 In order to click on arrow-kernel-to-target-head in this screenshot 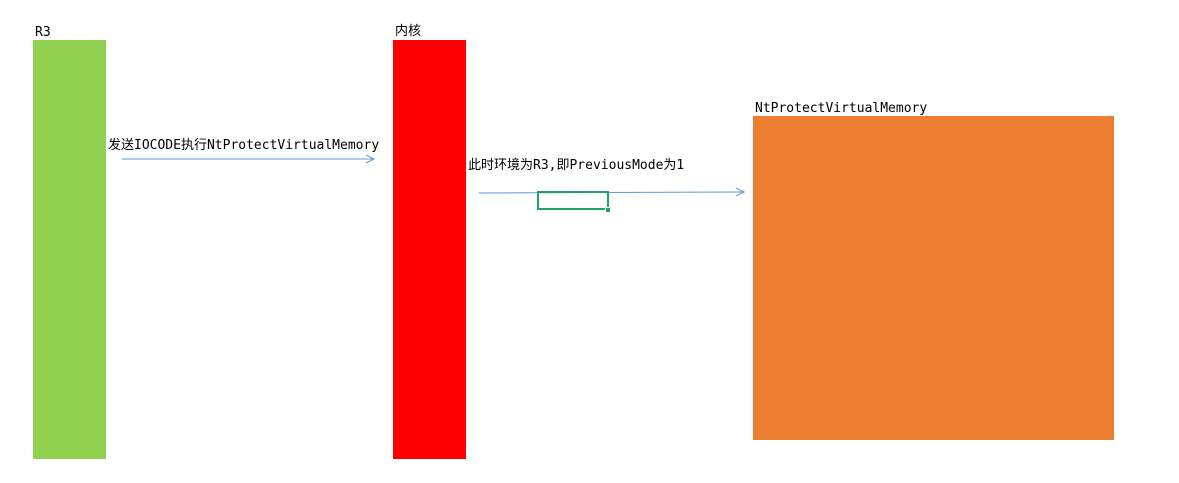, I will do `click(740, 192)`.